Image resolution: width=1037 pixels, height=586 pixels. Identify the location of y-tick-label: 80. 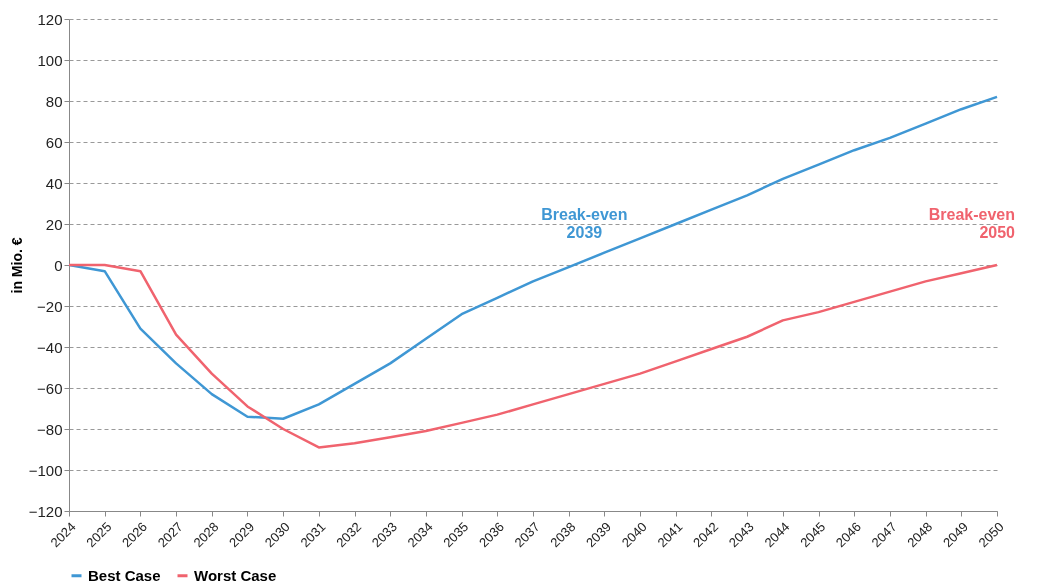
(54, 101).